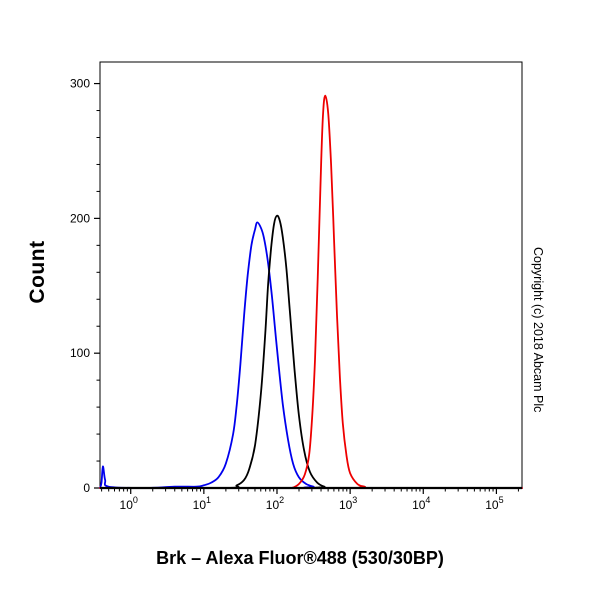 The height and width of the screenshot is (600, 600). I want to click on copyright-text: Copyright (c) 2018 Abcam Plc, so click(538, 330).